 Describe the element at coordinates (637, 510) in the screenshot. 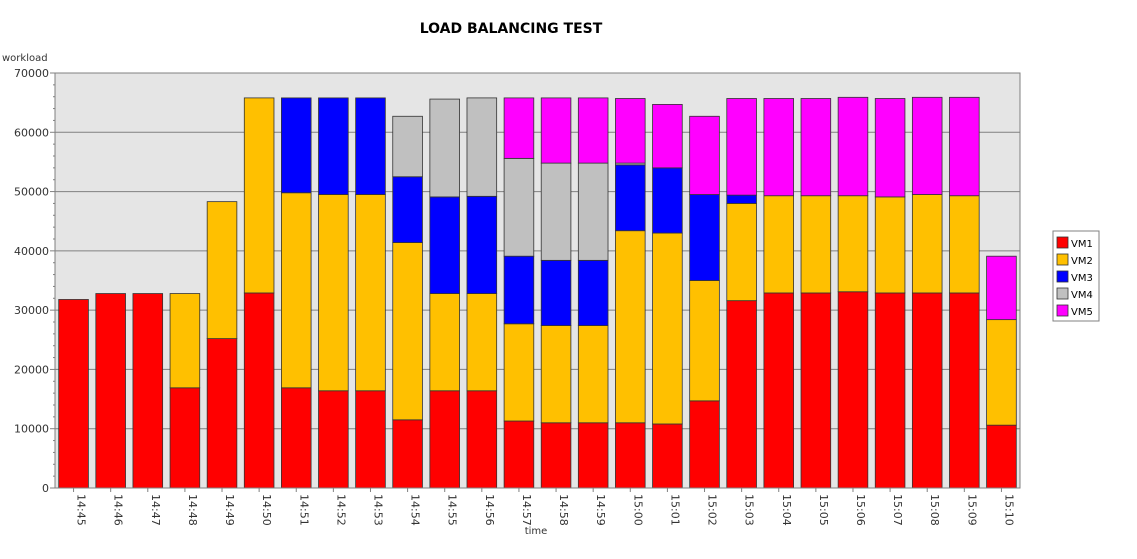

I see `x-tick-label: 15:00` at that location.